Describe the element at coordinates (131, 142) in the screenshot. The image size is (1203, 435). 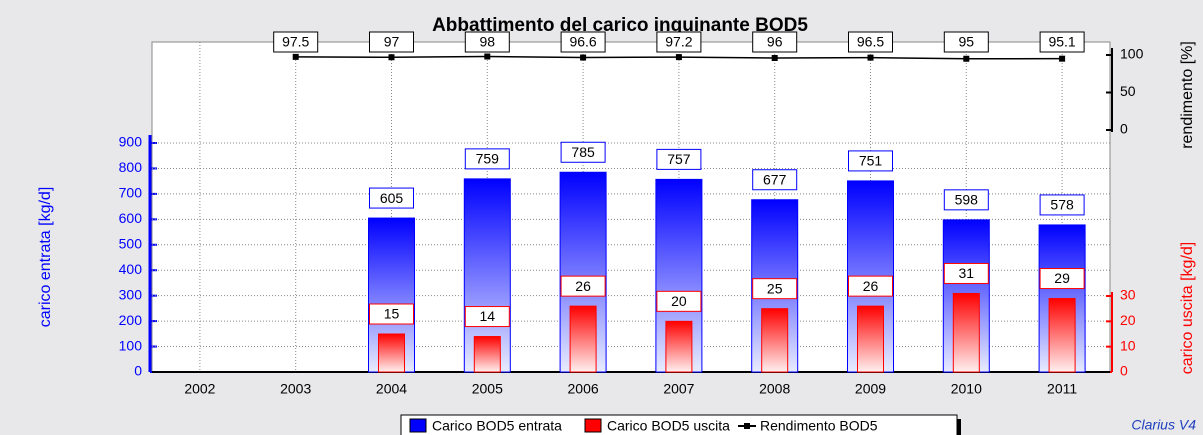
I see `y-tick-label: 900` at that location.